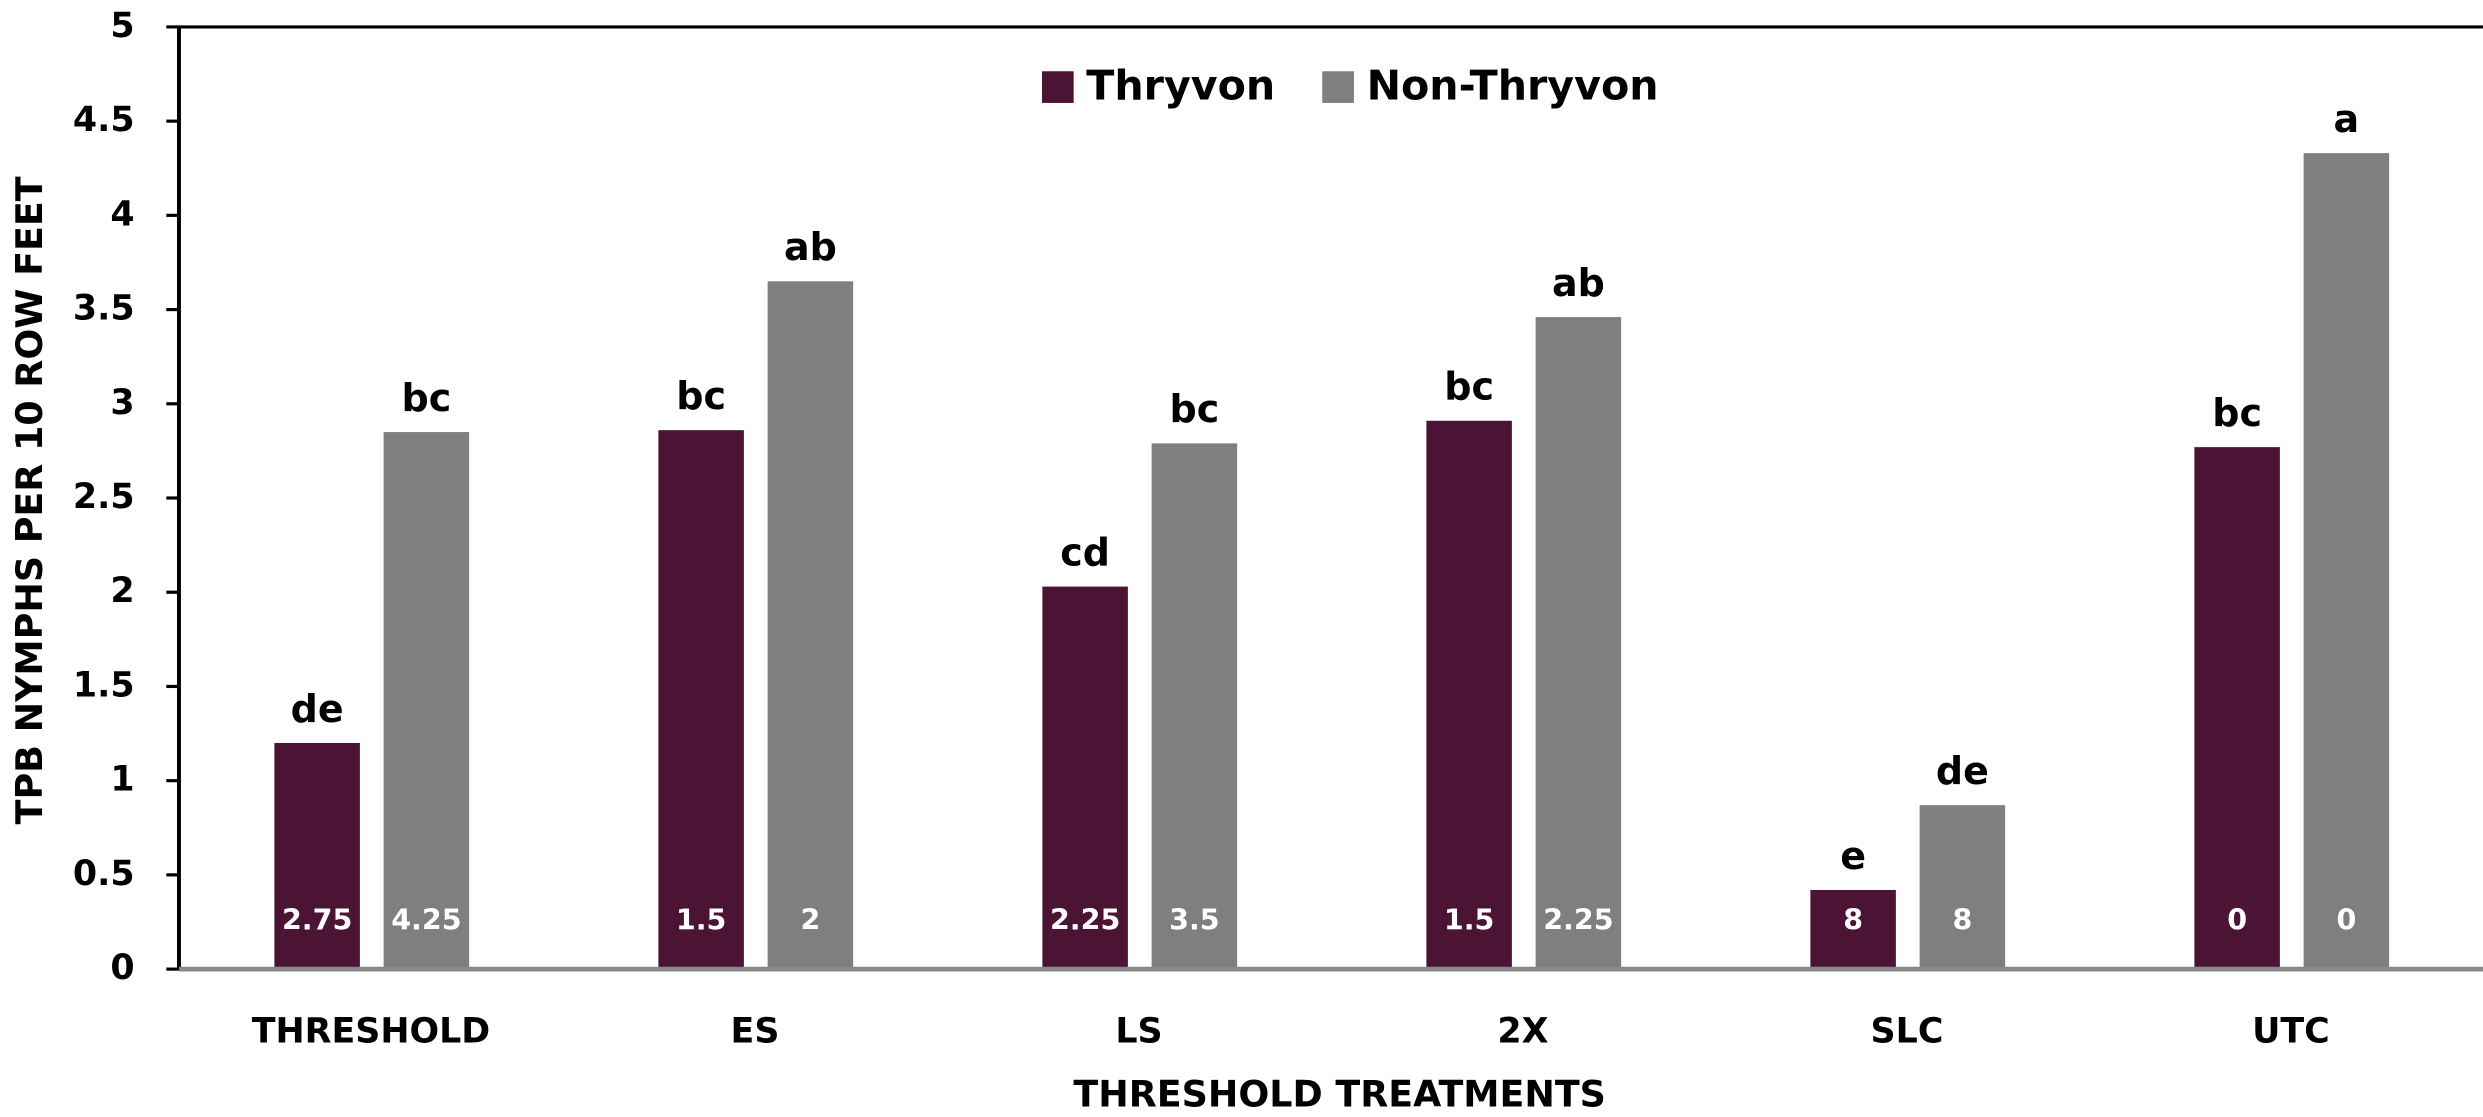 The height and width of the screenshot is (1117, 2483). What do you see at coordinates (1180, 86) in the screenshot?
I see `legend-label: Thryvon` at bounding box center [1180, 86].